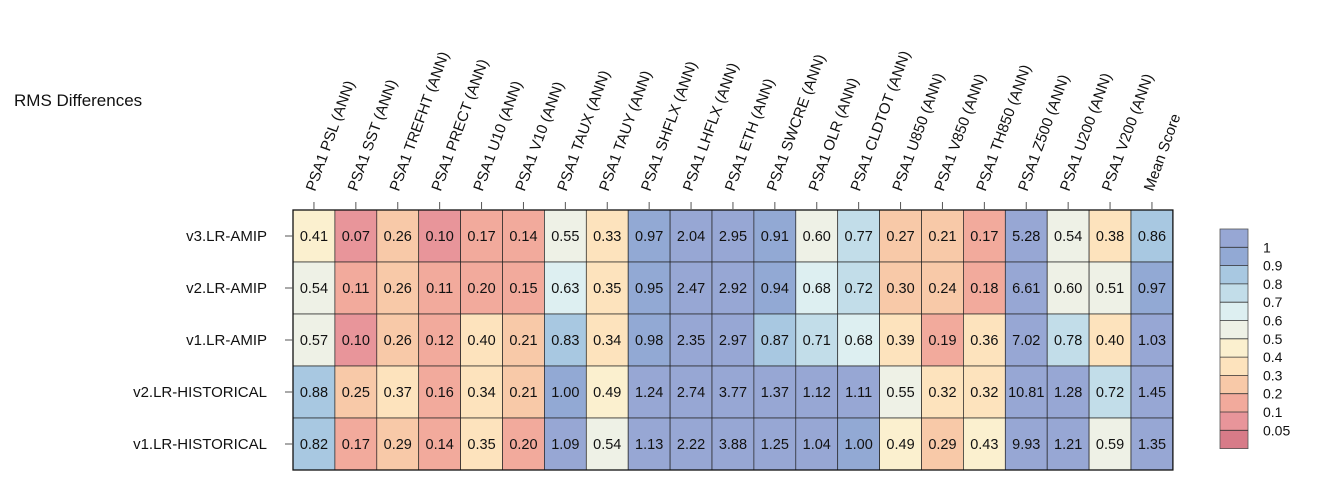 This screenshot has height=503, width=1319. What do you see at coordinates (733, 237) in the screenshot?
I see `cell-value-label: 2.95` at bounding box center [733, 237].